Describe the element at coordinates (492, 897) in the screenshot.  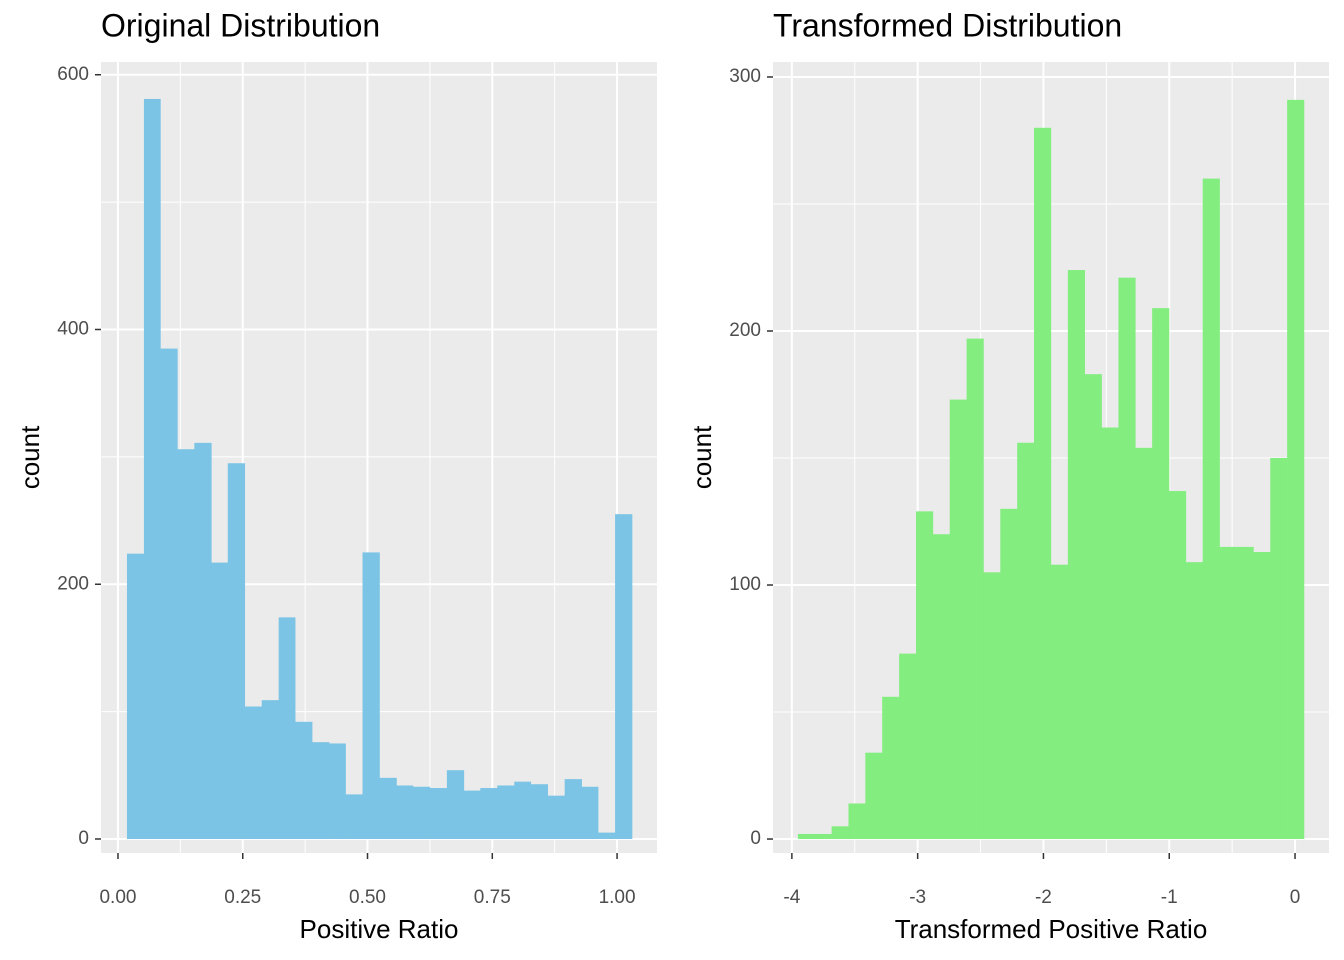
I see `x-tick-label: 0.75` at that location.